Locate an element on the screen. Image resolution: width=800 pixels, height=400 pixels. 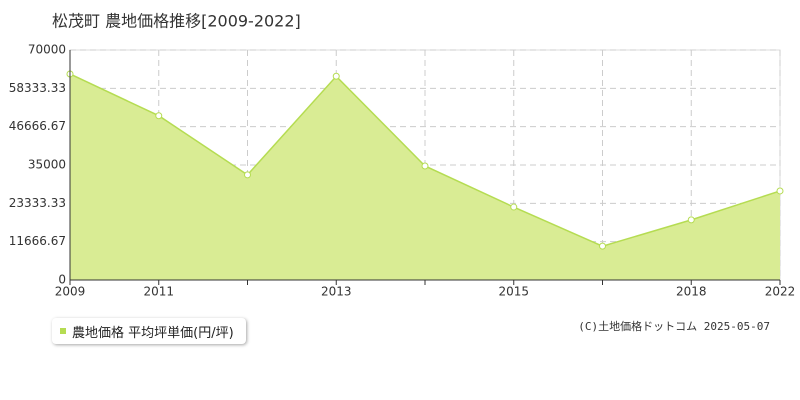
y-tick-label: 11666.67 is located at coordinates (37, 241).